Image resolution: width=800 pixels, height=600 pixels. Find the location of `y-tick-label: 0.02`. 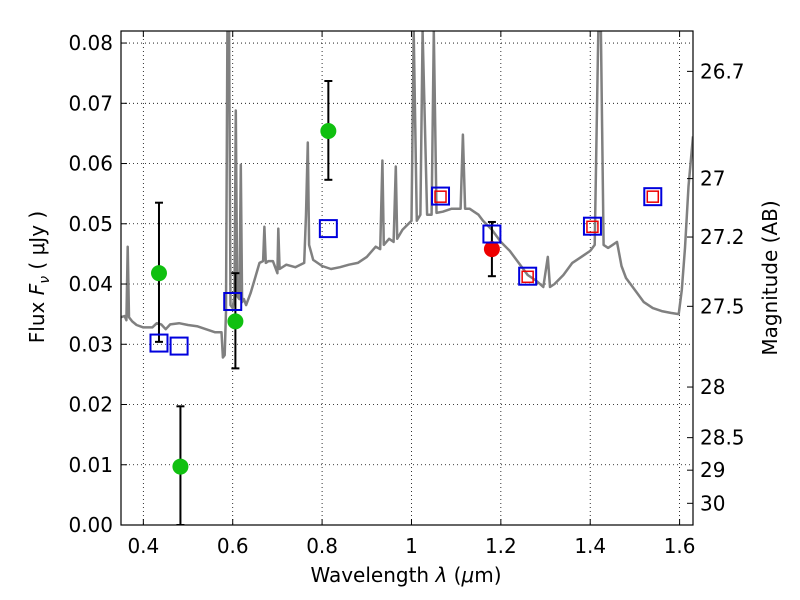

y-tick-label: 0.02 is located at coordinates (90, 405).